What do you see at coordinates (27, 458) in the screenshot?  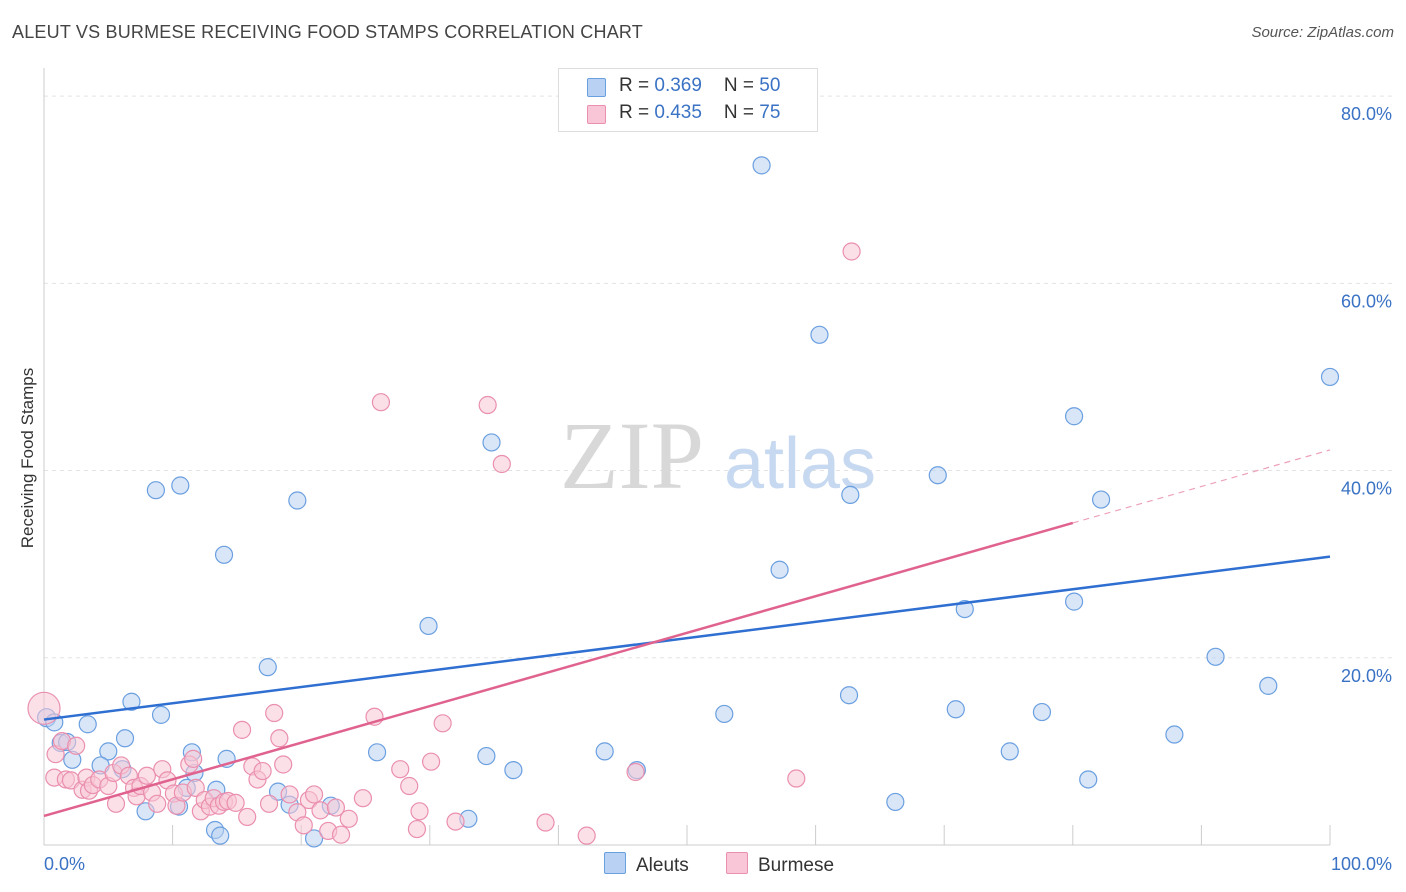 I see `y-axis-label: Receiving Food Stamps` at bounding box center [27, 458].